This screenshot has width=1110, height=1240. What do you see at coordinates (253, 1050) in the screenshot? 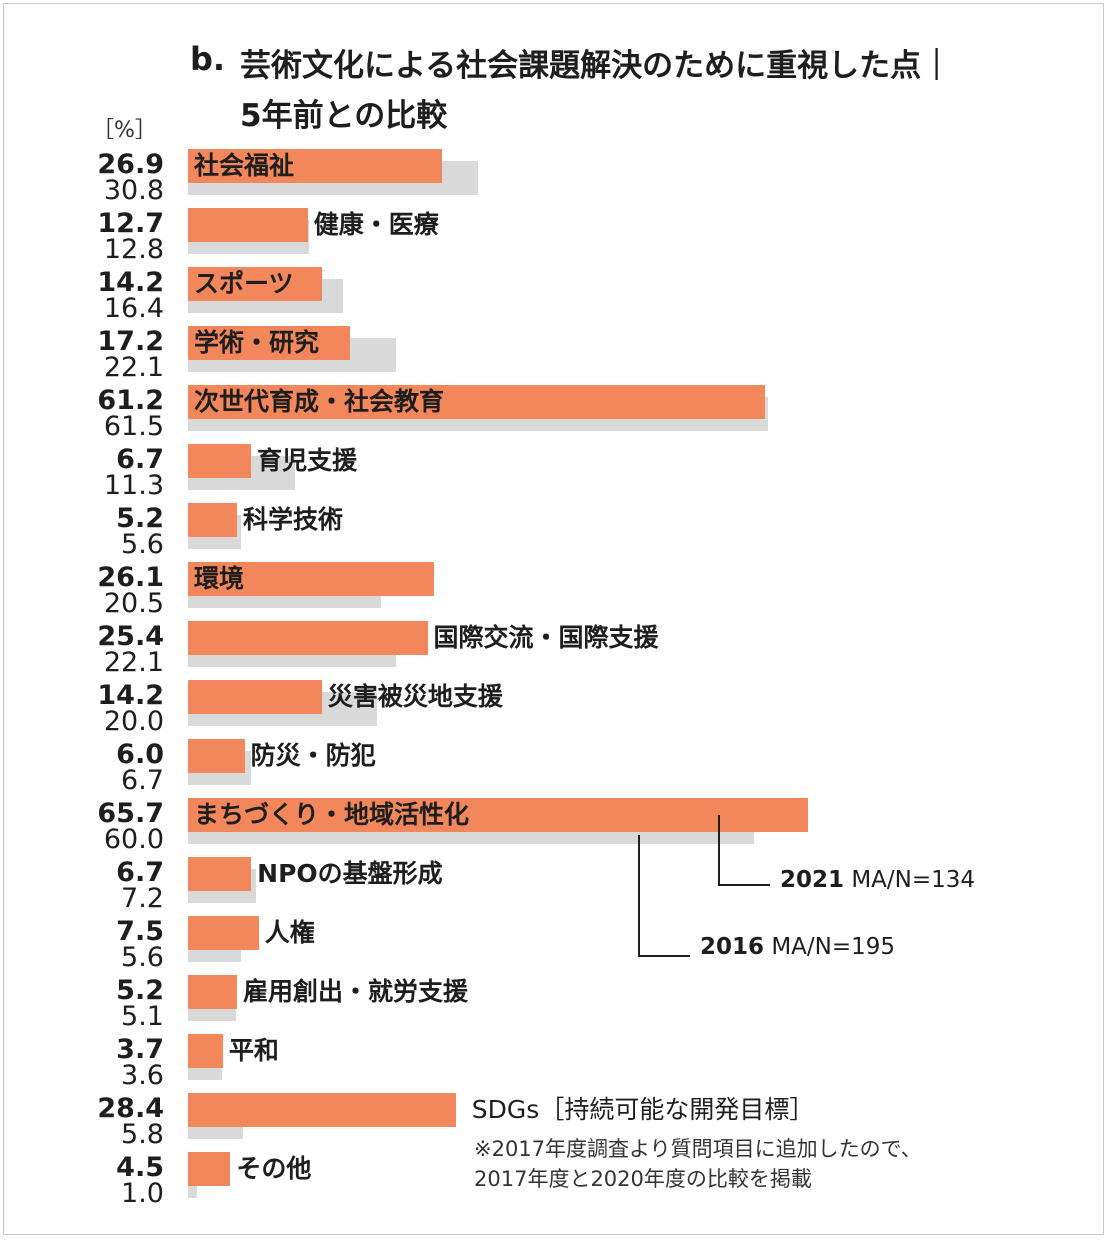
I see `category-label: 平和` at bounding box center [253, 1050].